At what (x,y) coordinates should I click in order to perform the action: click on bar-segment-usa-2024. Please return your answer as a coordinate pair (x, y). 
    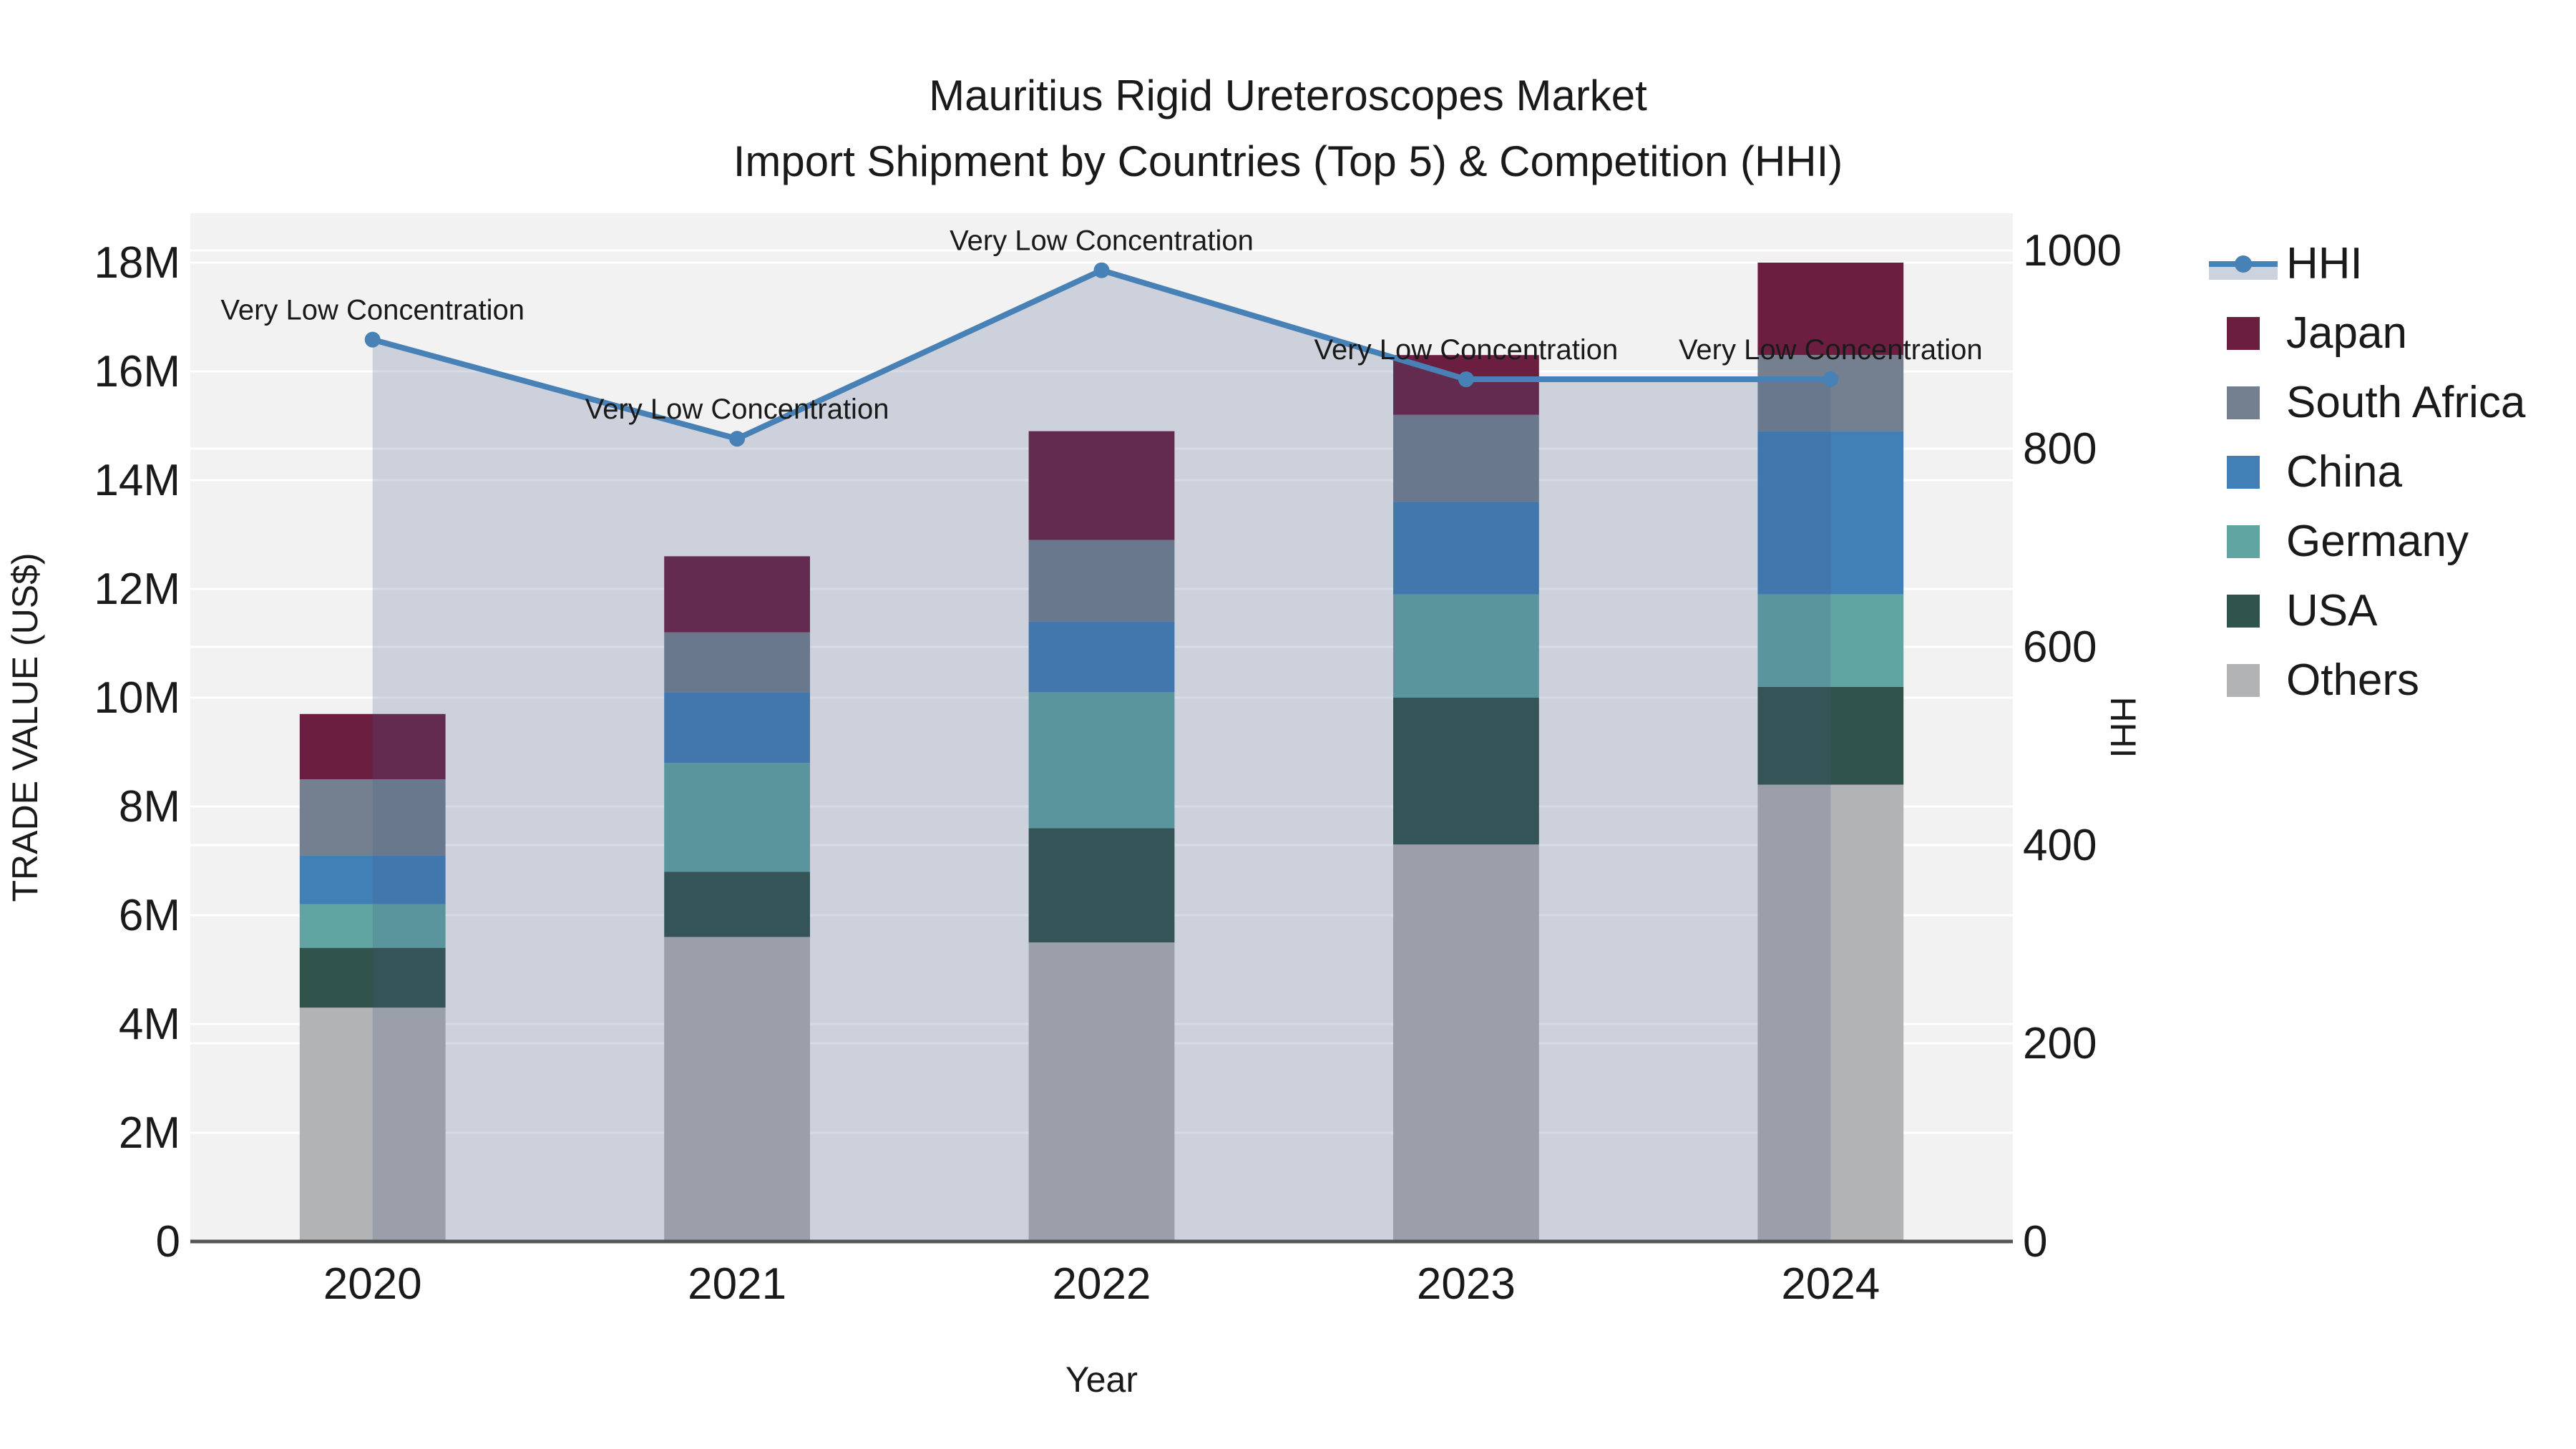
    Looking at the image, I should click on (1830, 735).